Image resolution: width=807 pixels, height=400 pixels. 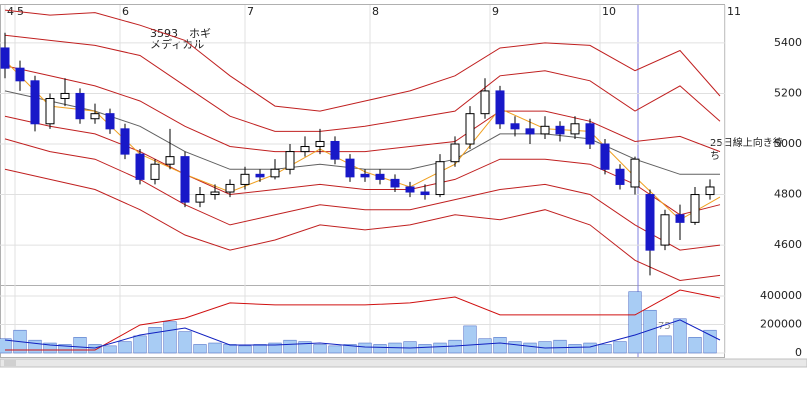 I want to click on x-tick-label: 4, so click(x=10, y=11).